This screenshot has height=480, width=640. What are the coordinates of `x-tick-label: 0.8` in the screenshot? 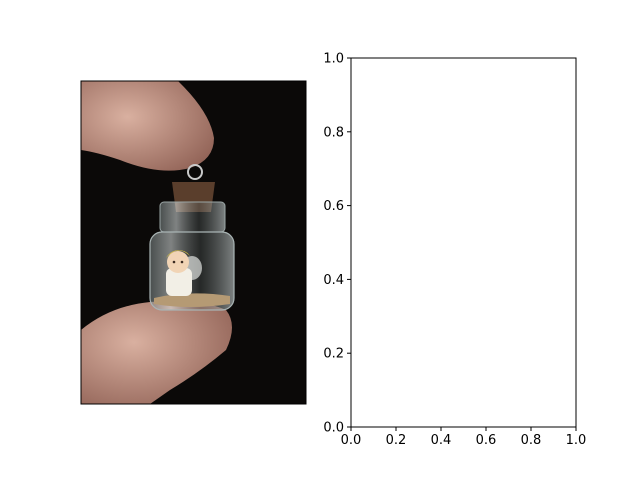 It's located at (531, 440).